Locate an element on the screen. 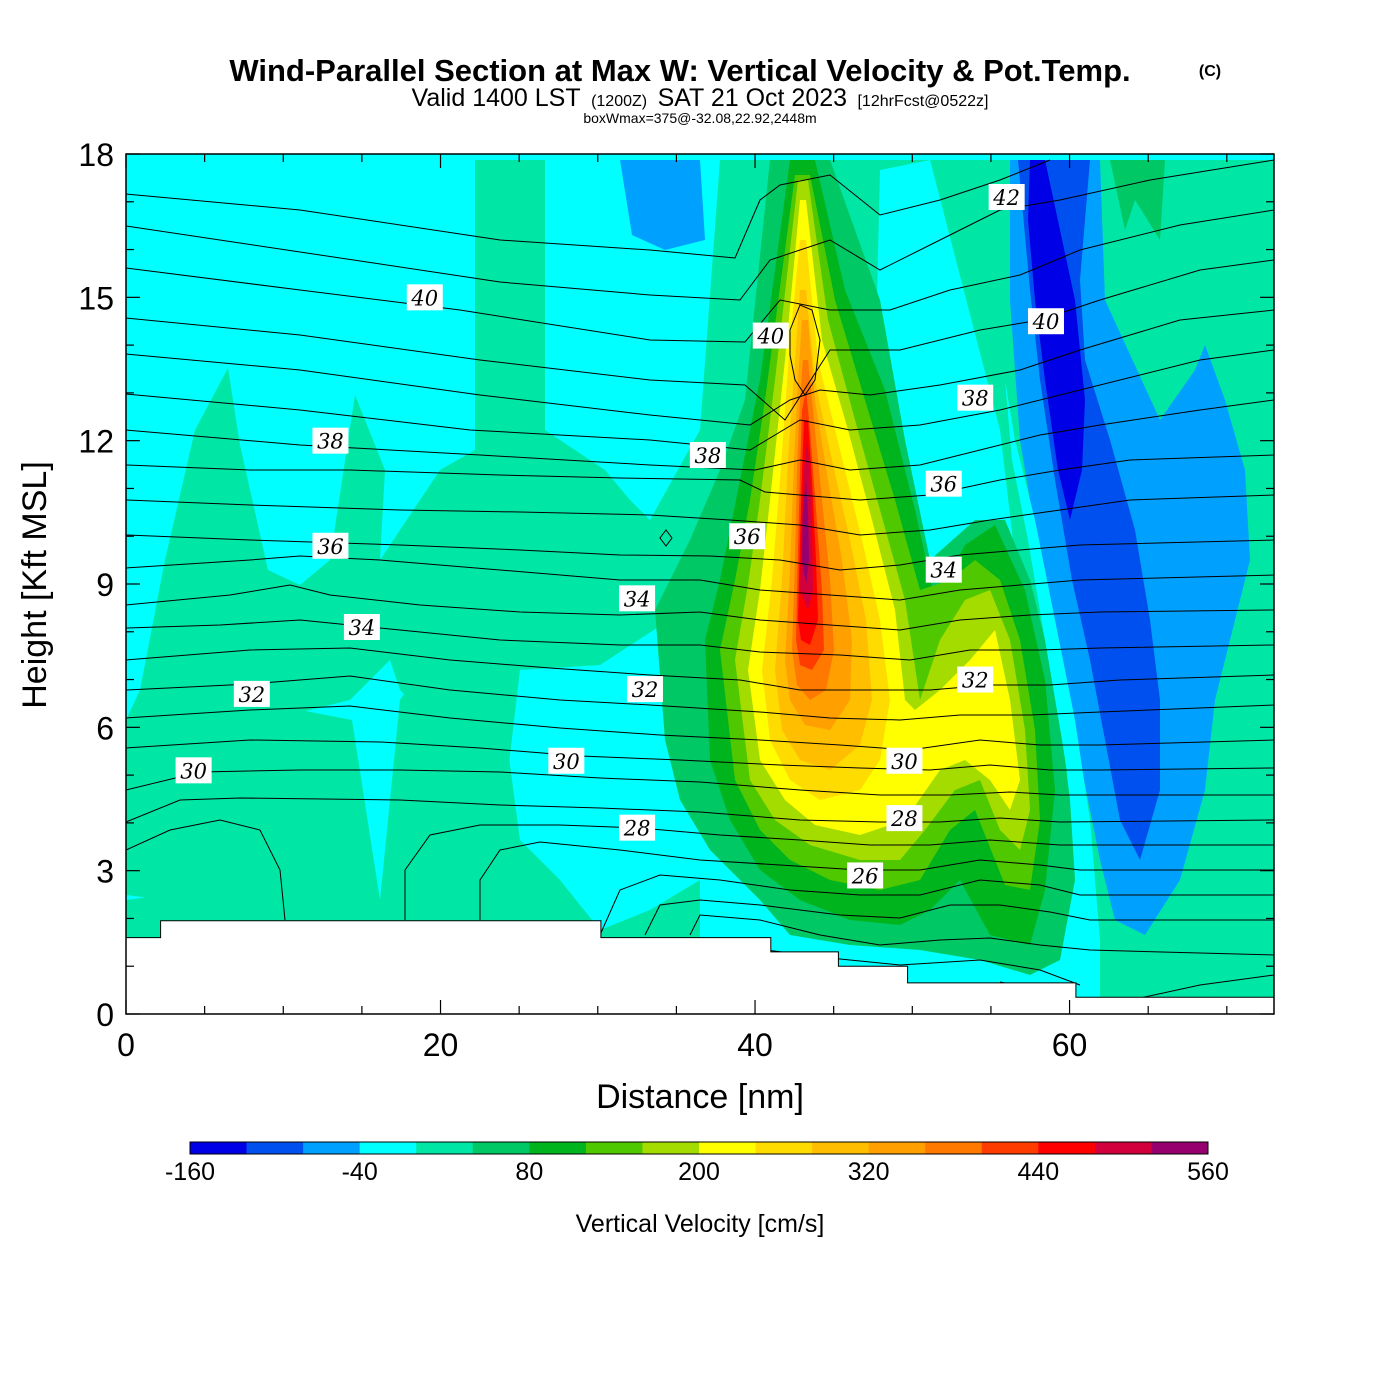  terrain is located at coordinates (700, 967).